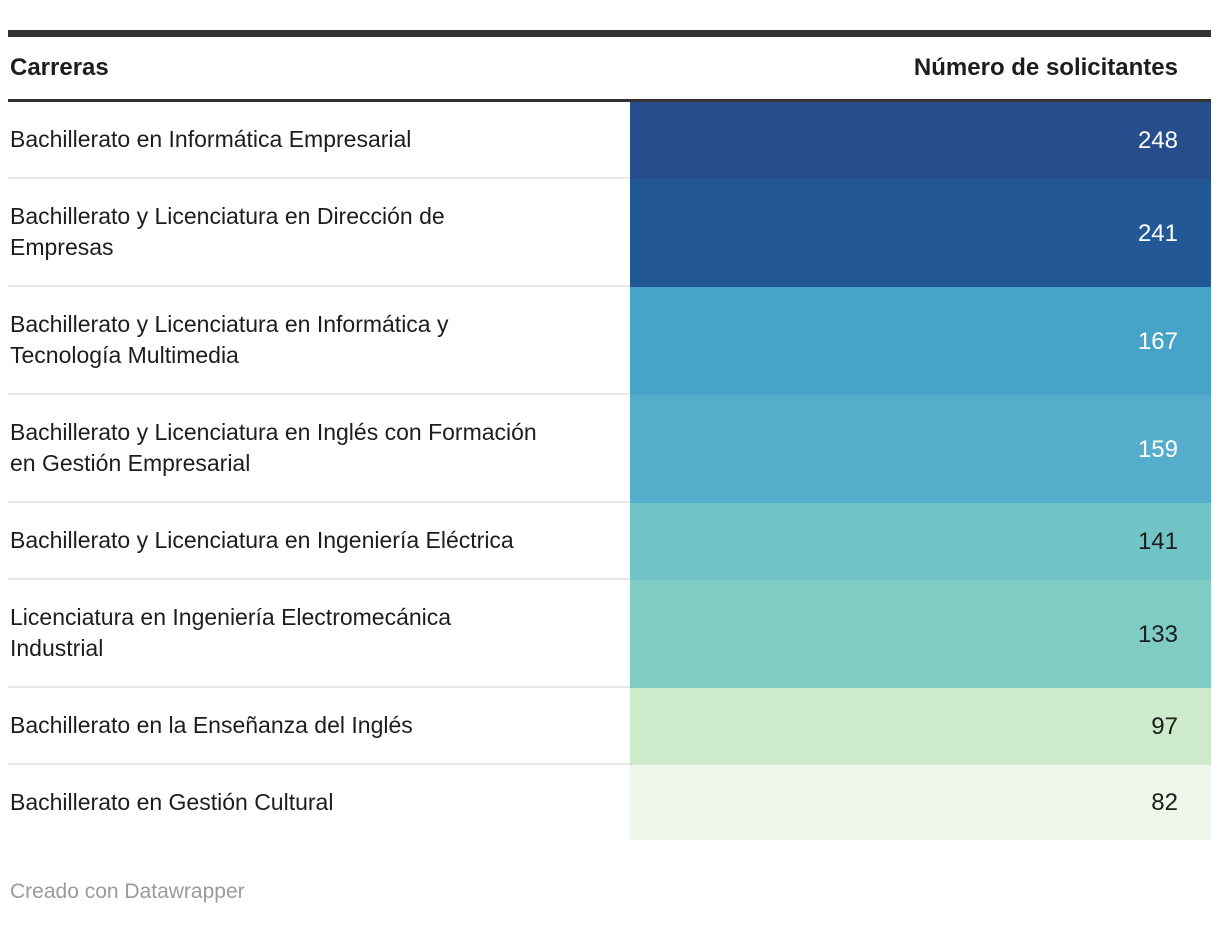 The width and height of the screenshot is (1220, 934). Describe the element at coordinates (609, 100) in the screenshot. I see `header-rule` at that location.